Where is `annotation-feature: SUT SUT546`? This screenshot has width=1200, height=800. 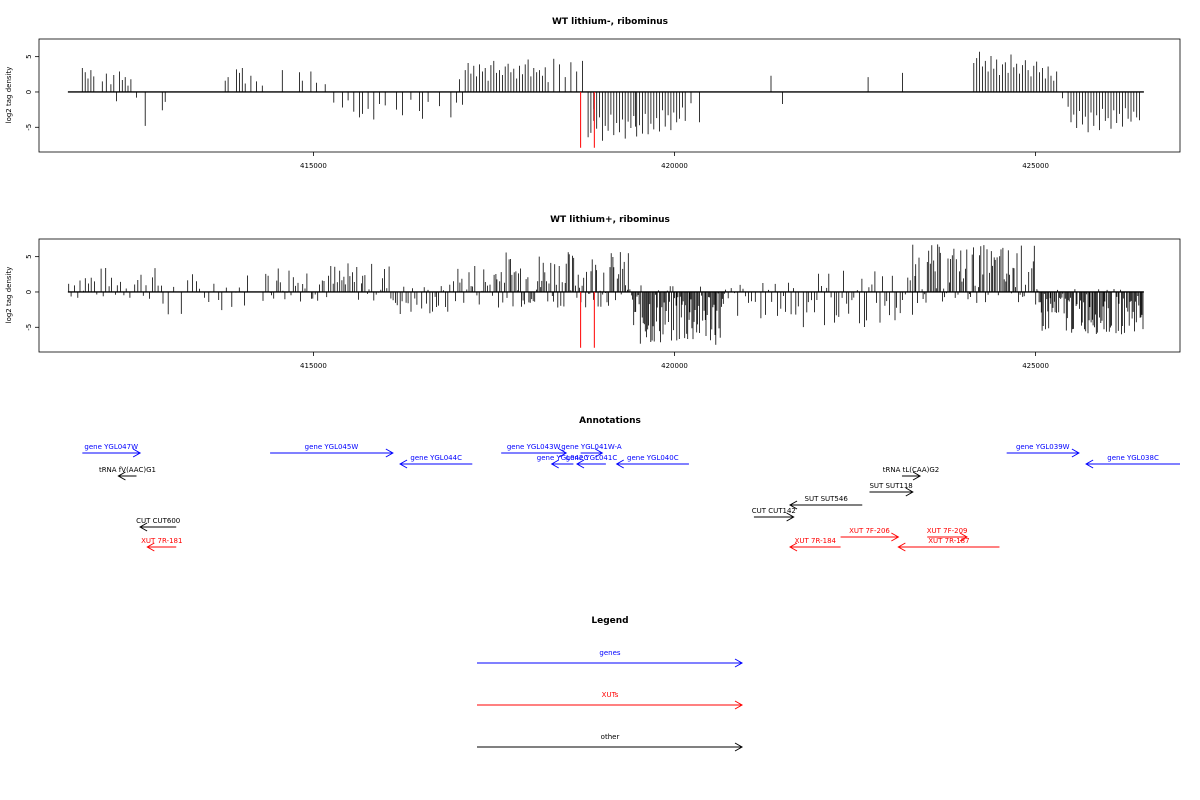 annotation-feature: SUT SUT546 is located at coordinates (826, 502).